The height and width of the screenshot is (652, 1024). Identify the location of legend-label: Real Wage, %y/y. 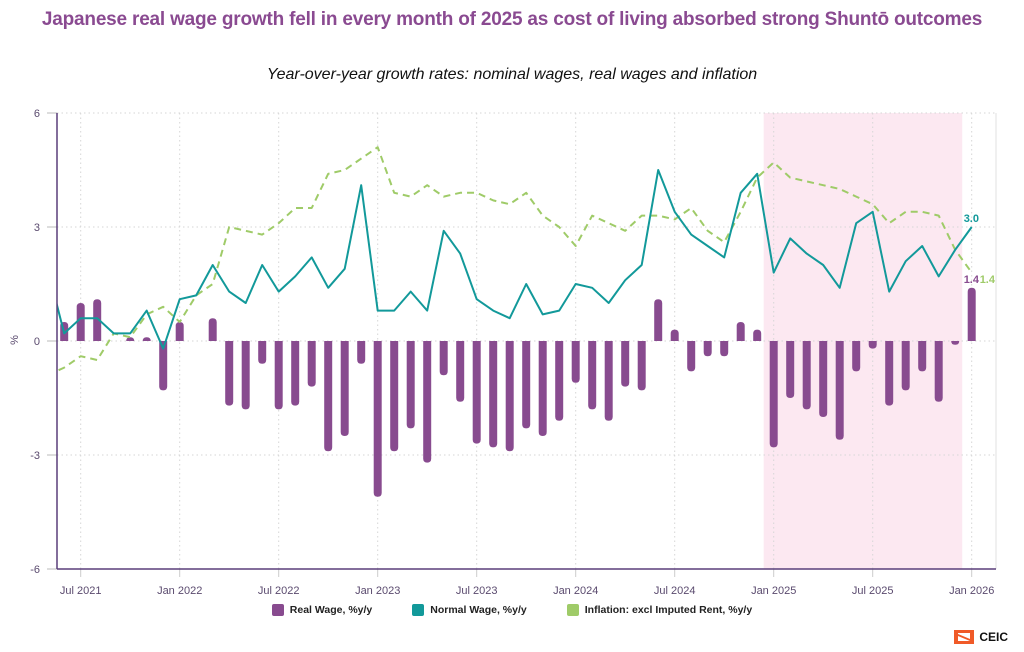
(331, 610).